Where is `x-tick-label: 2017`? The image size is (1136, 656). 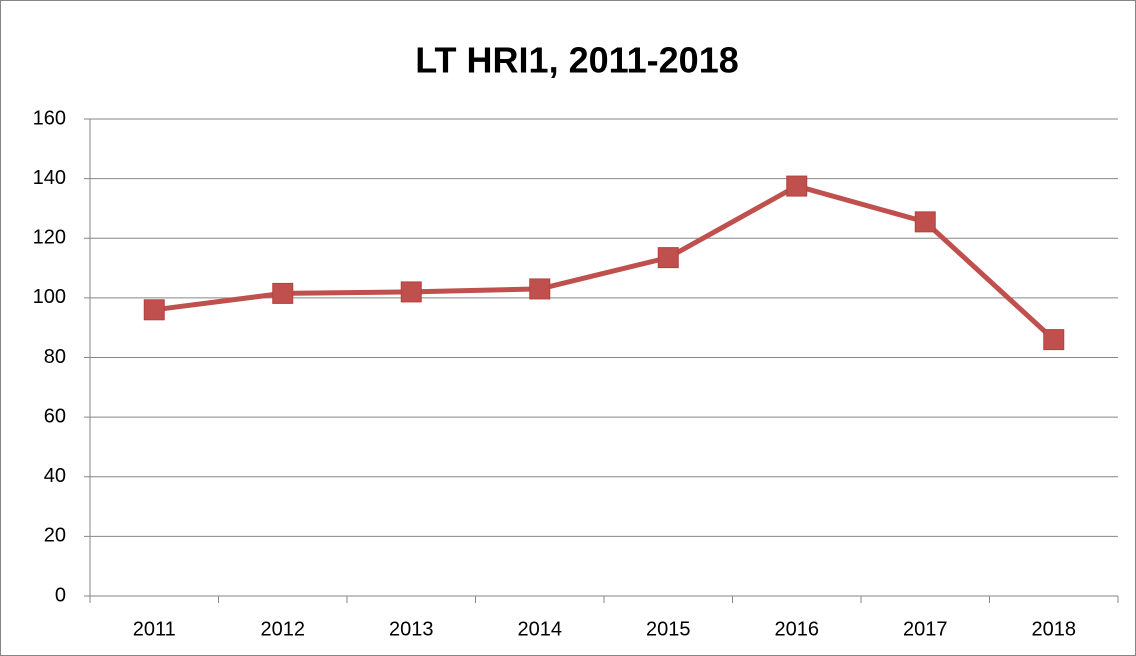
x-tick-label: 2017 is located at coordinates (925, 629).